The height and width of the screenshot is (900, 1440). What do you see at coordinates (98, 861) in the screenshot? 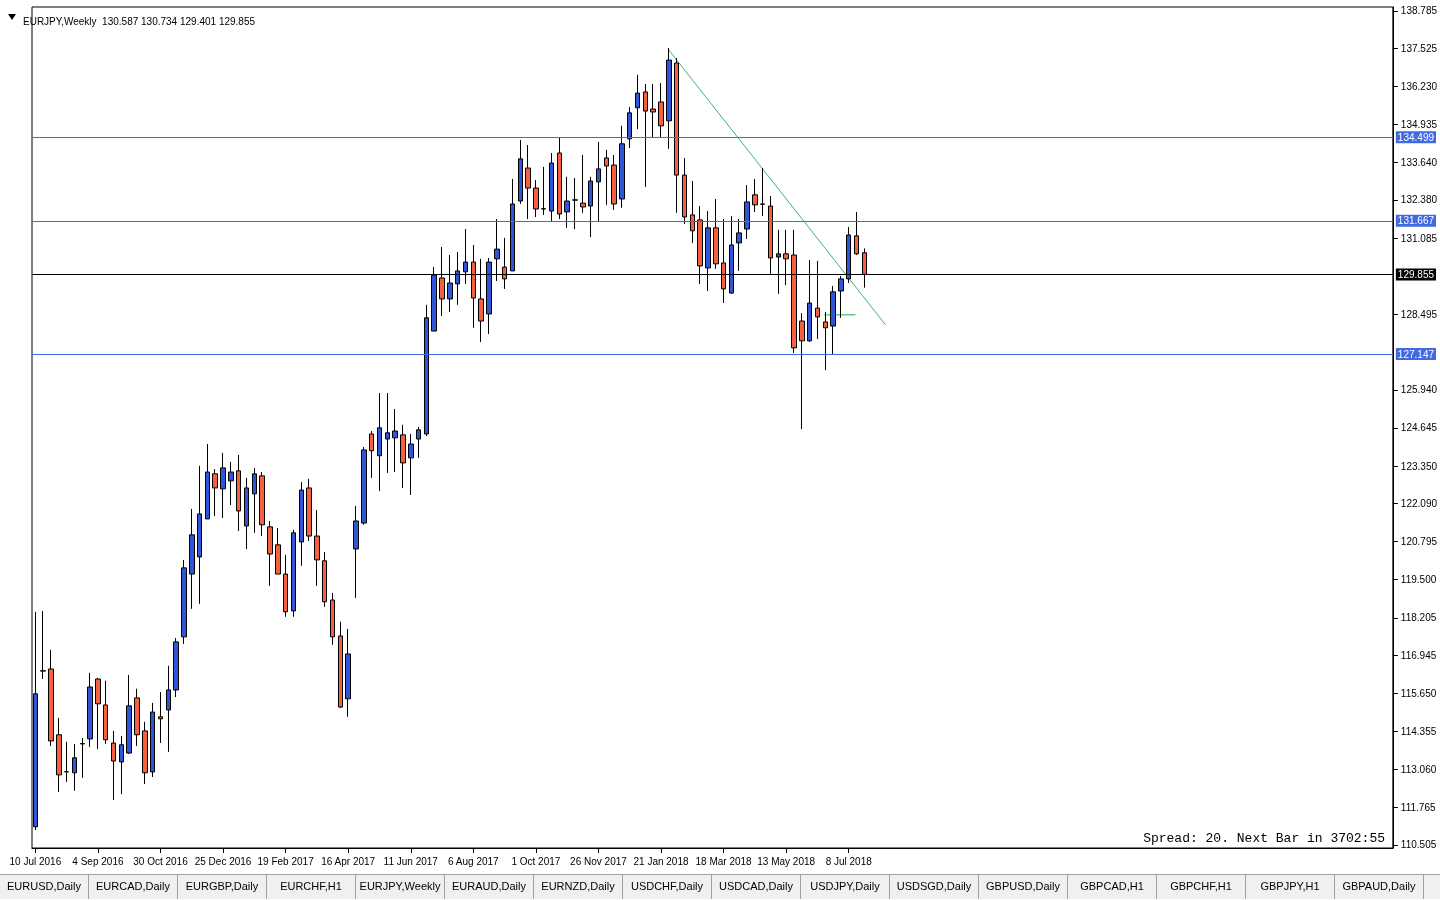
I see `x-tick-label: 4 Sep 2016` at bounding box center [98, 861].